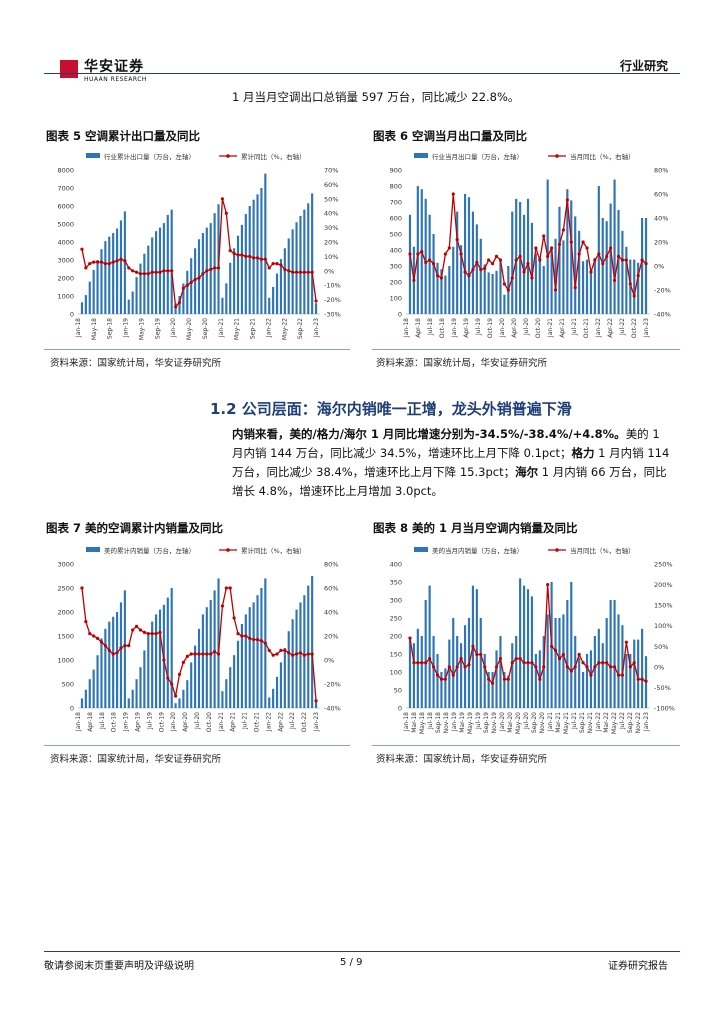  What do you see at coordinates (454, 722) in the screenshot?
I see `x-tick-label: Jan-19` at bounding box center [454, 722].